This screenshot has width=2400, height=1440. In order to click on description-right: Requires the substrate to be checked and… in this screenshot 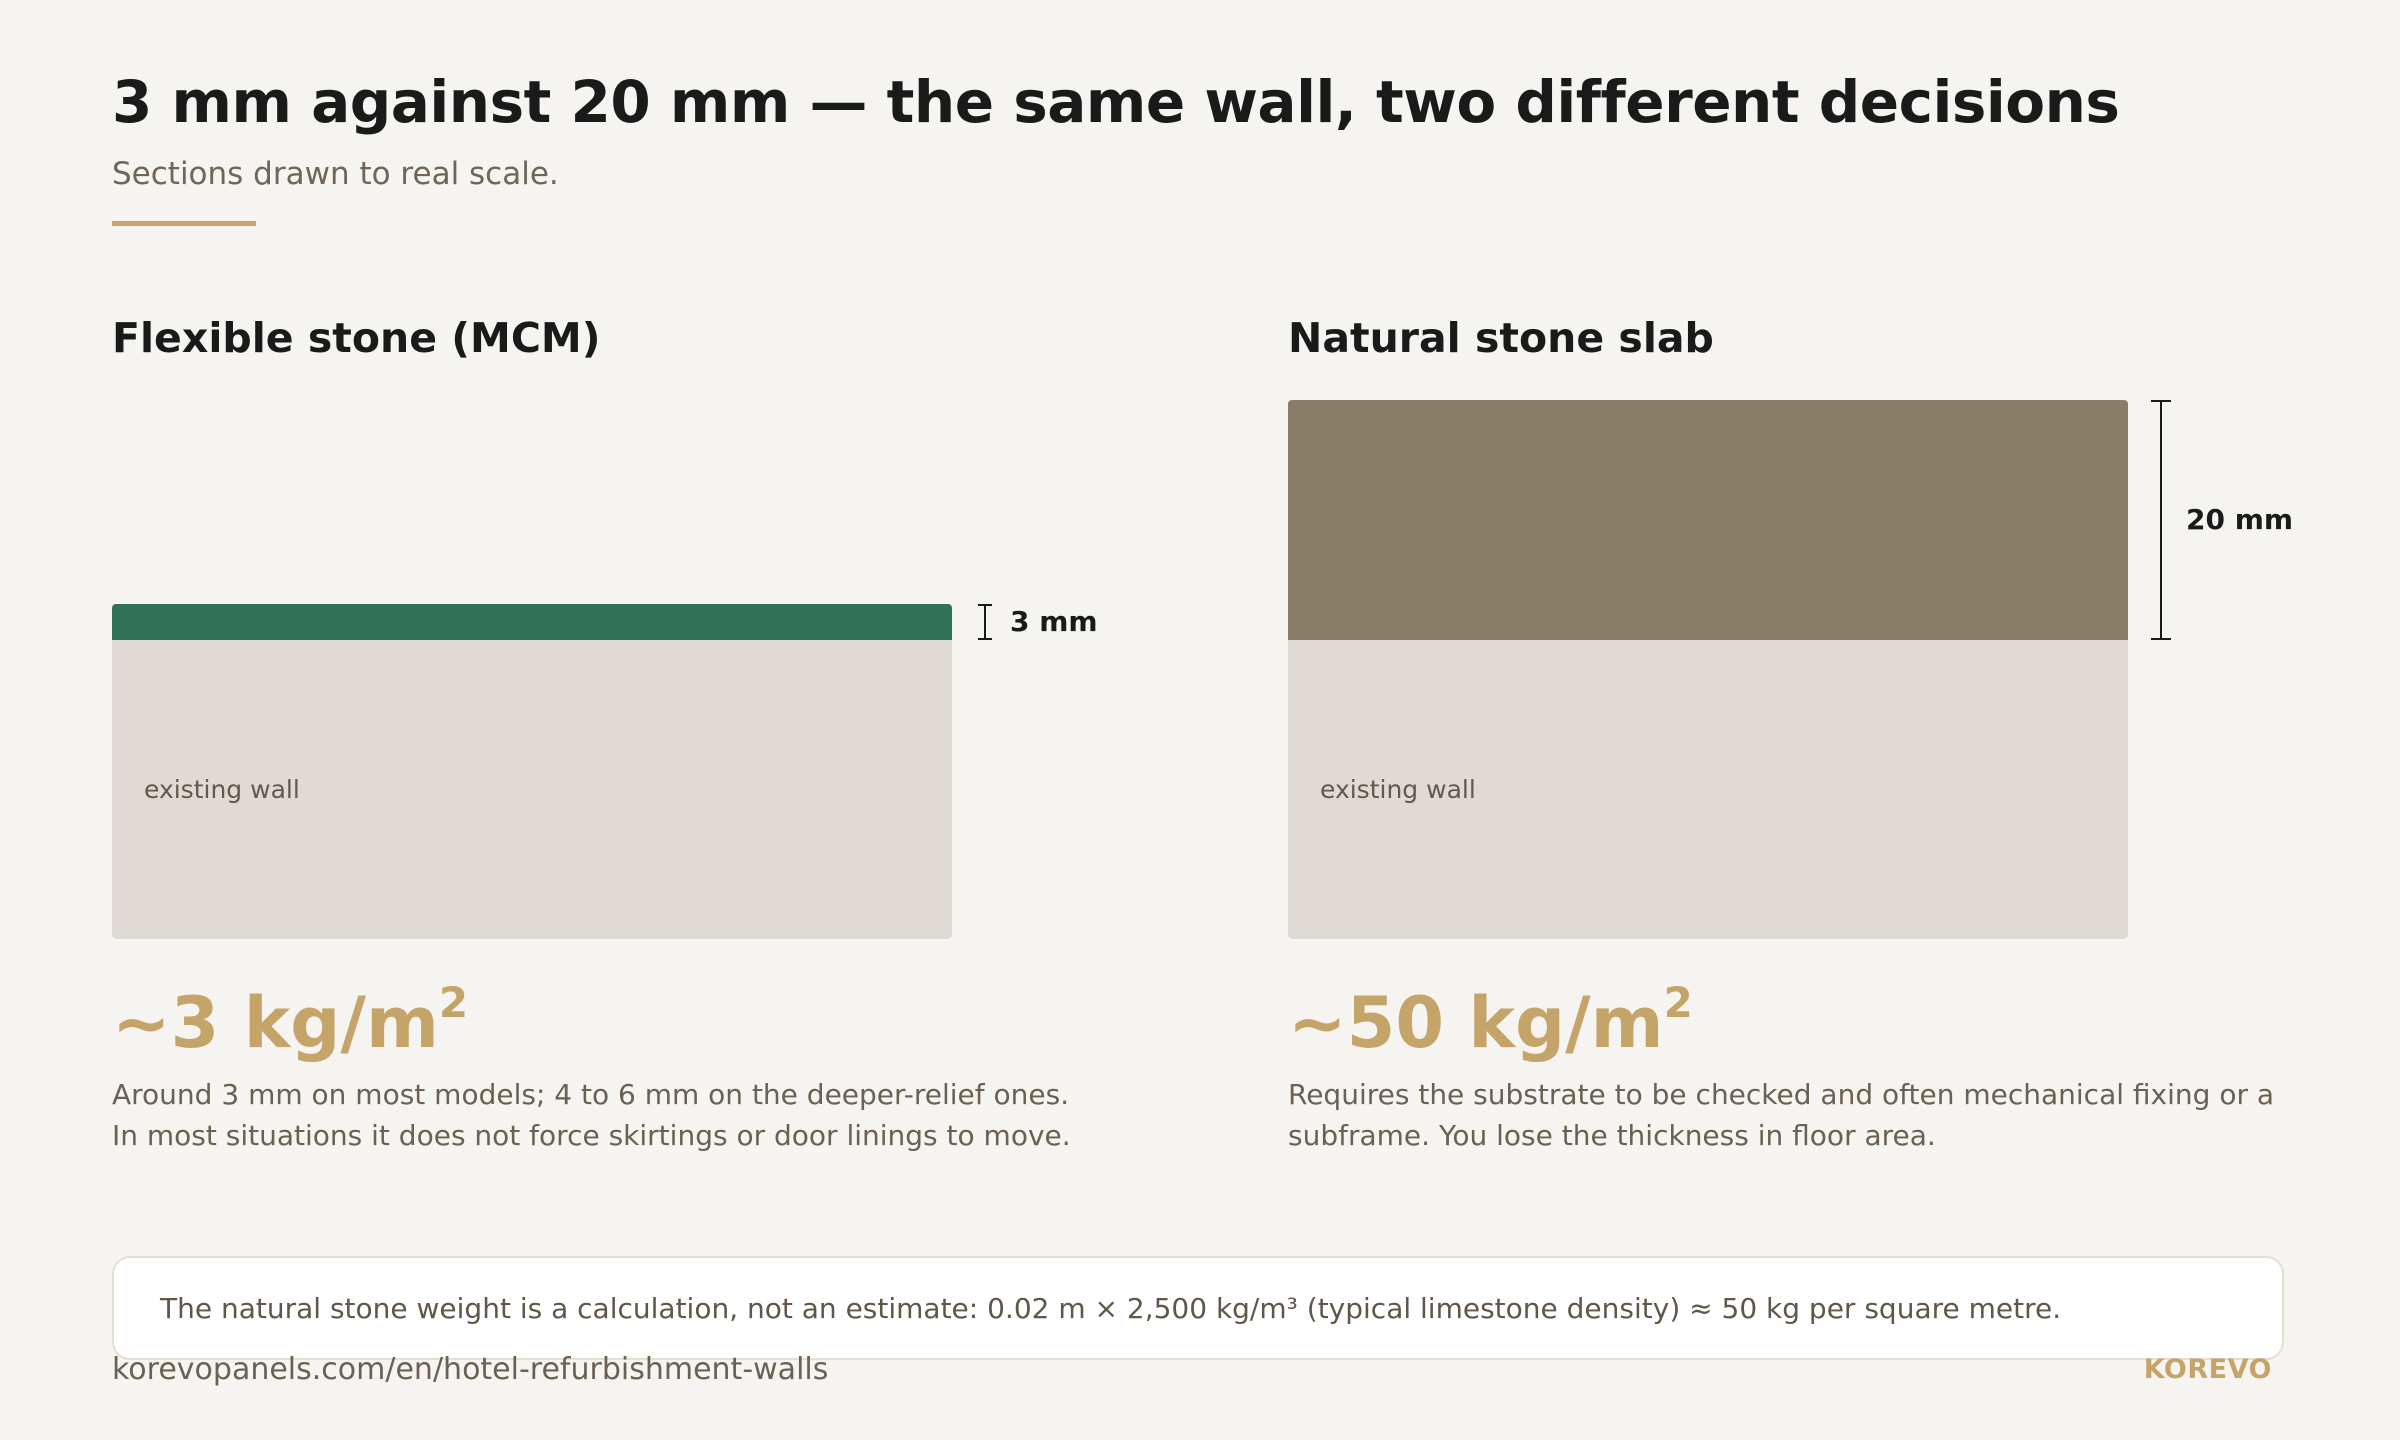, I will do `click(1781, 1115)`.